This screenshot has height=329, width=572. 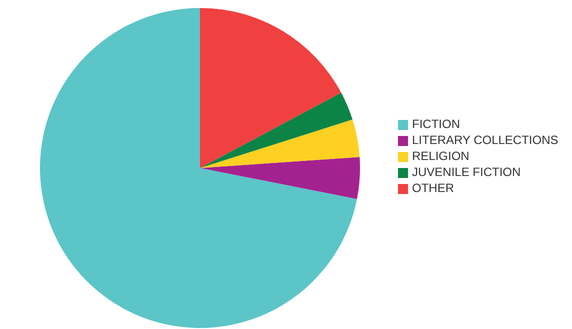 What do you see at coordinates (436, 124) in the screenshot?
I see `legend-label: FICTION` at bounding box center [436, 124].